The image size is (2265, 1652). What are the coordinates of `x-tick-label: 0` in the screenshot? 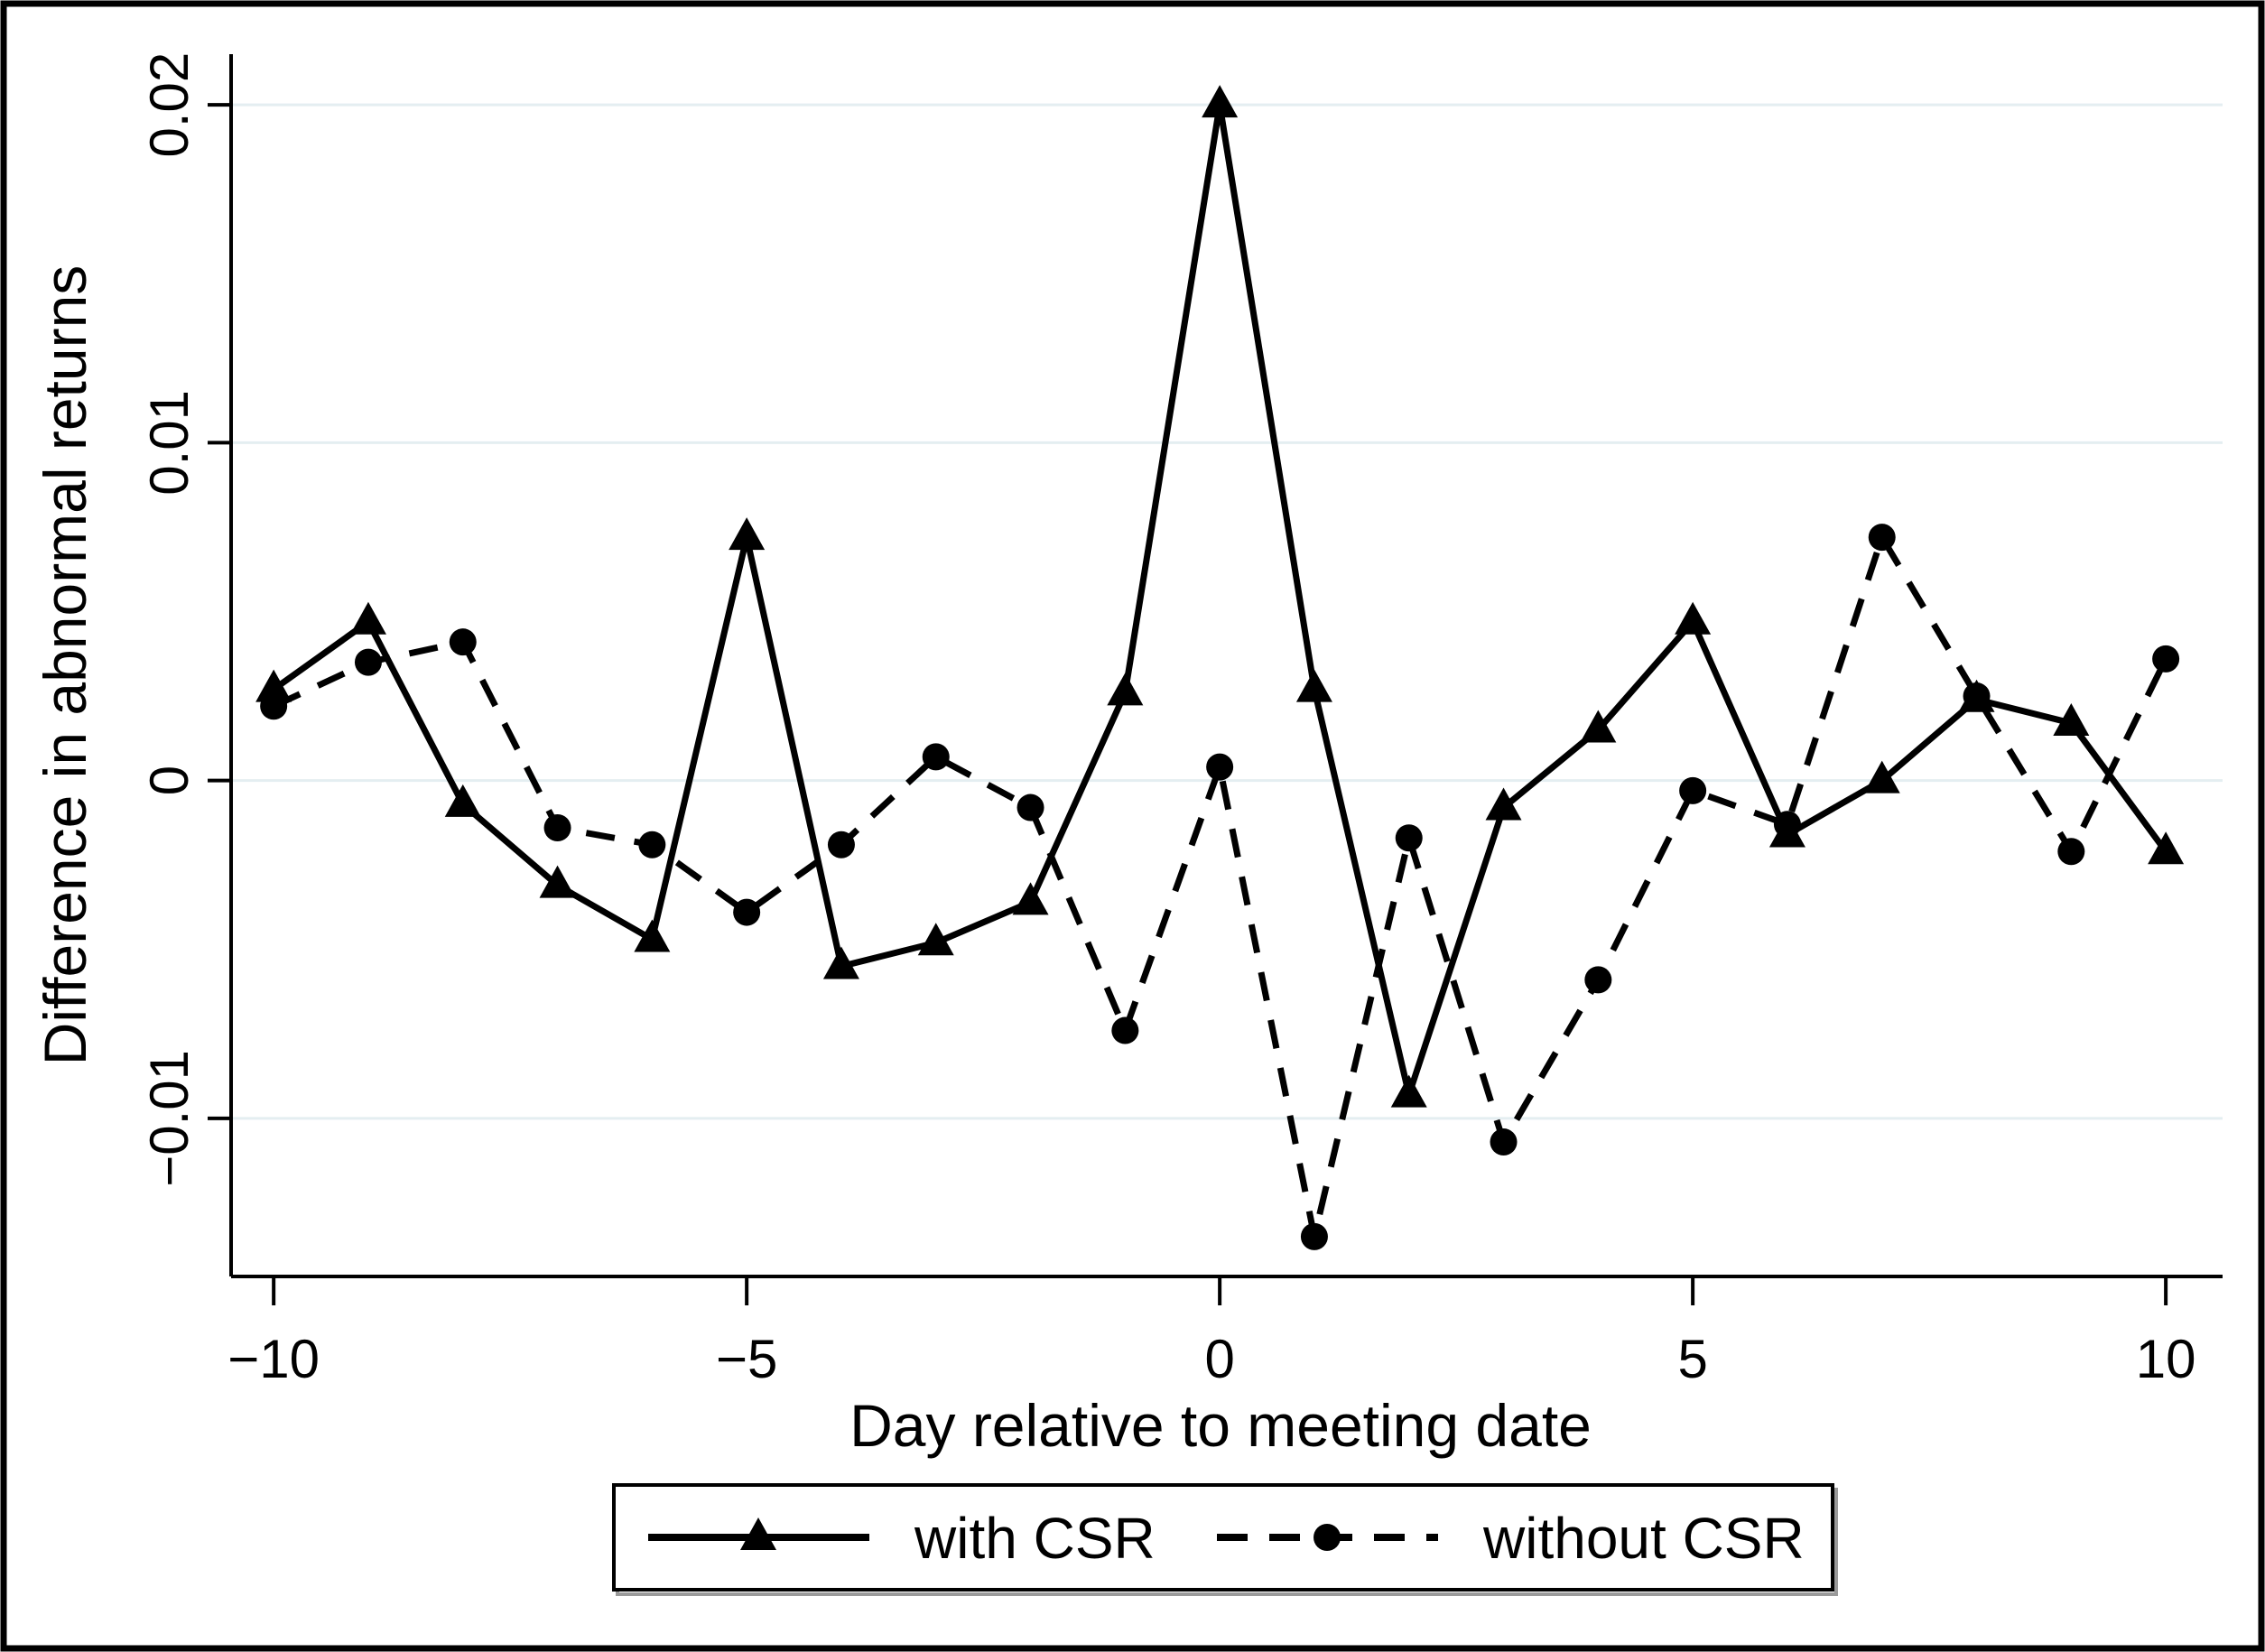 It's located at (1219, 1359).